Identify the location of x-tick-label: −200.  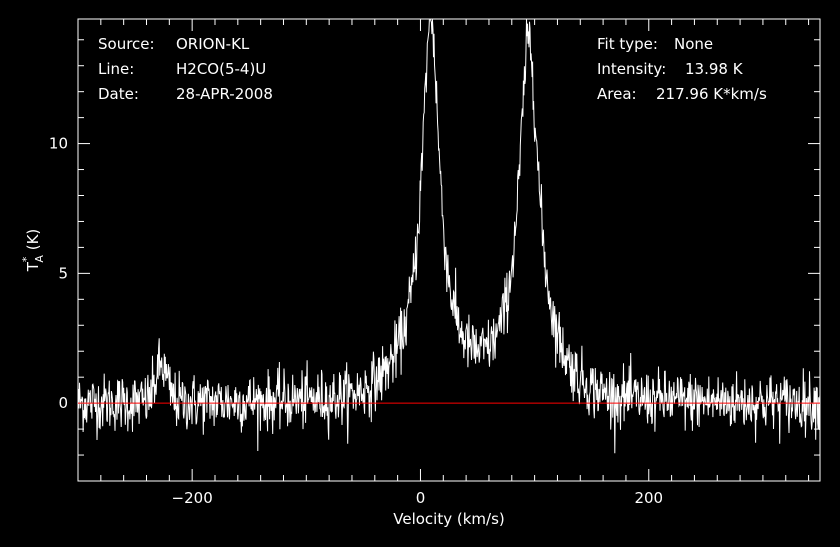
(192, 498).